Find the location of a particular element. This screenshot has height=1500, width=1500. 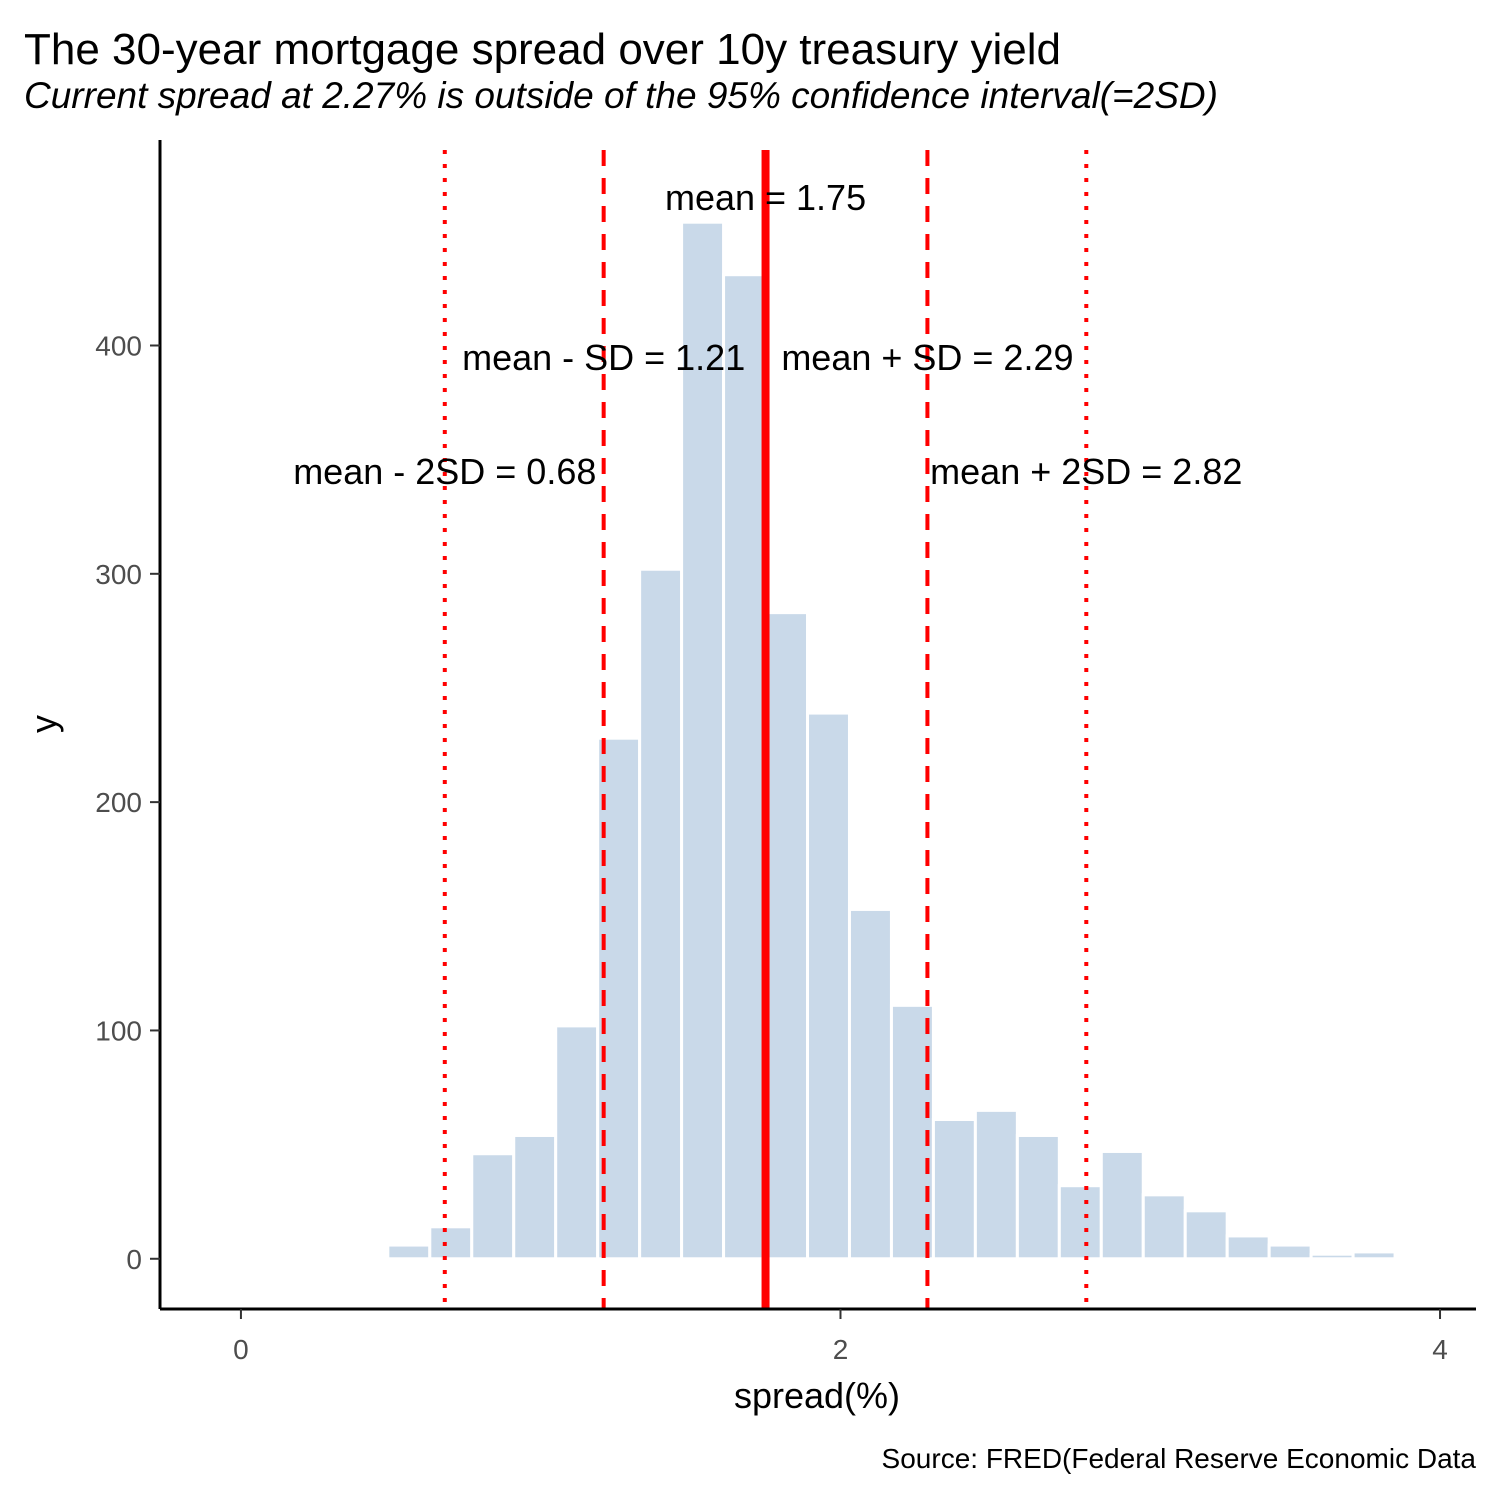

x-ticks-group: 0 2 4 is located at coordinates (840, 1337).